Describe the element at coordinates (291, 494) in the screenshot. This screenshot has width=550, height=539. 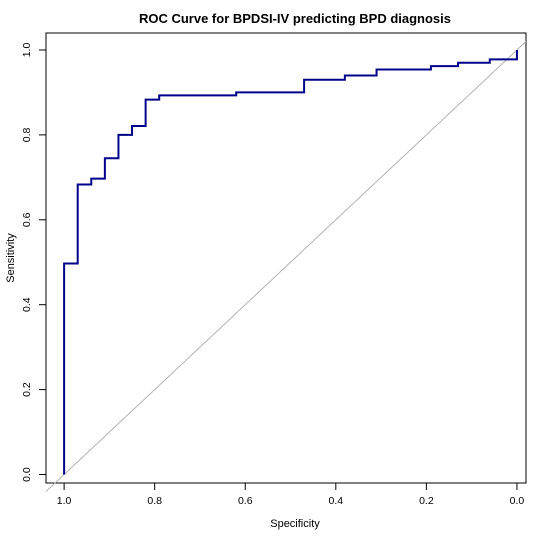
I see `x-axis: 1.0 0.8 0.6 0.4 0.2 0.0` at that location.